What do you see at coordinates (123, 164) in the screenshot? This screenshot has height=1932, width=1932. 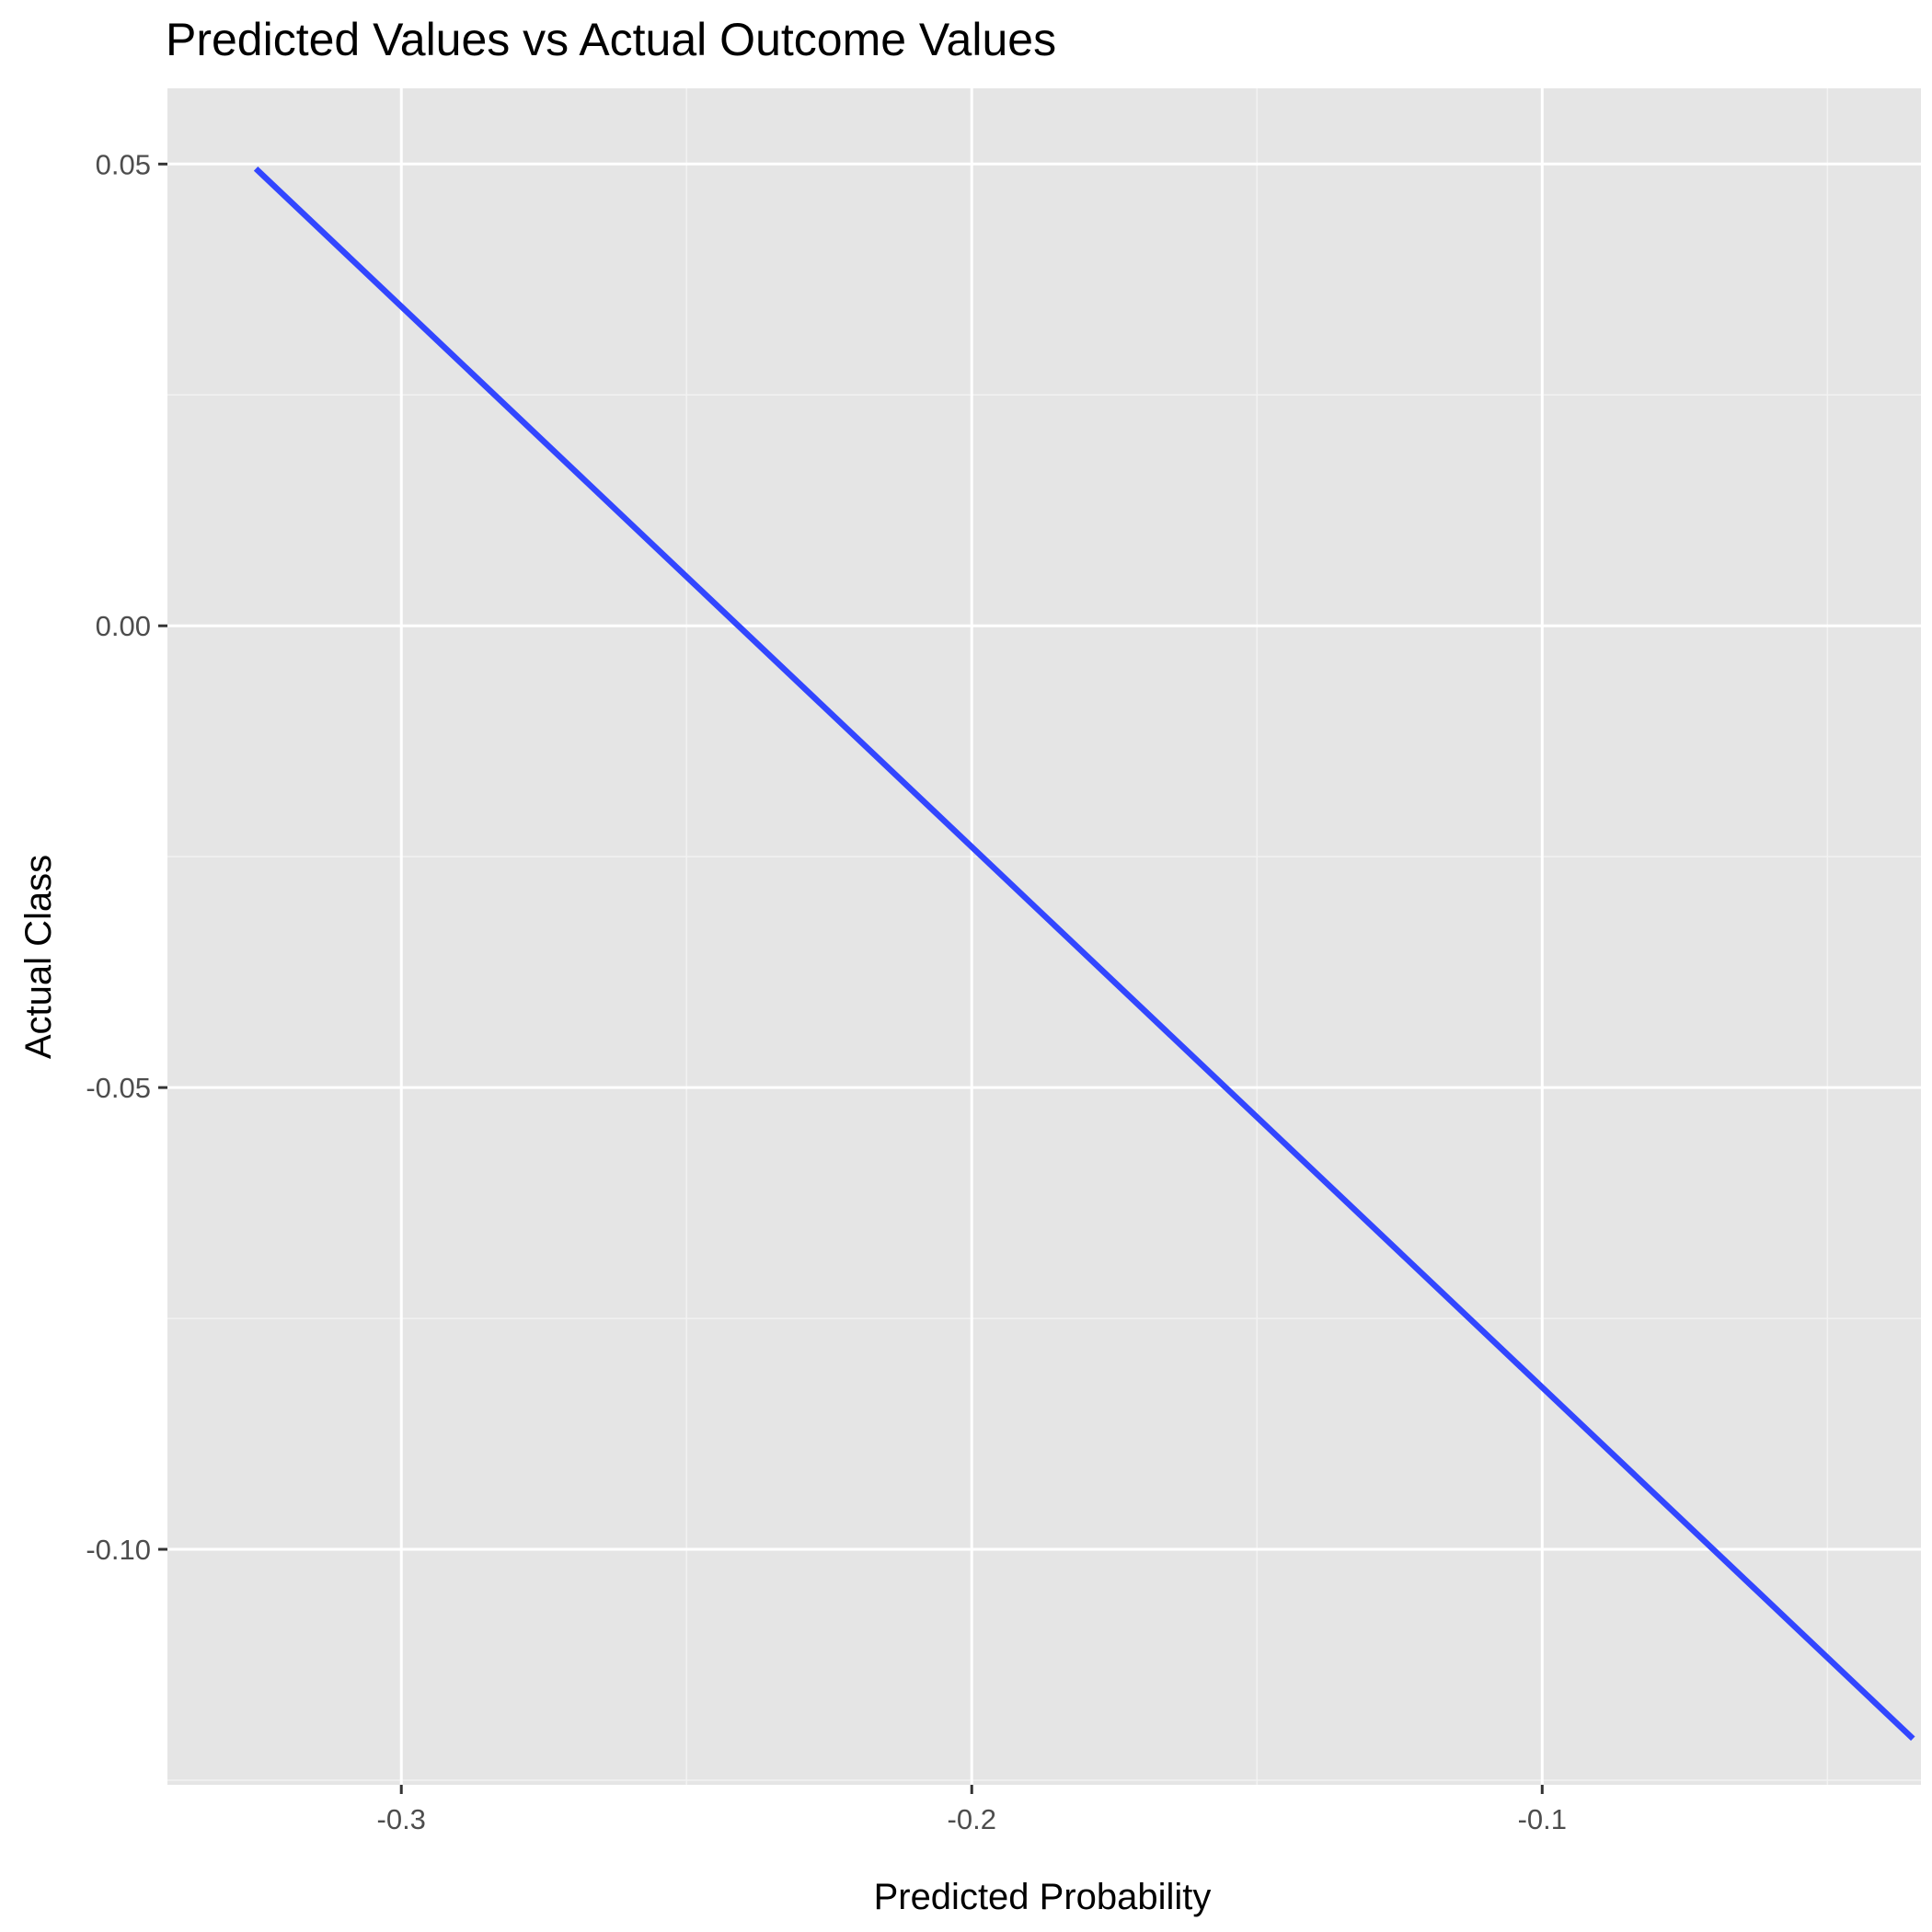 I see `y-tick-label: 0.05` at bounding box center [123, 164].